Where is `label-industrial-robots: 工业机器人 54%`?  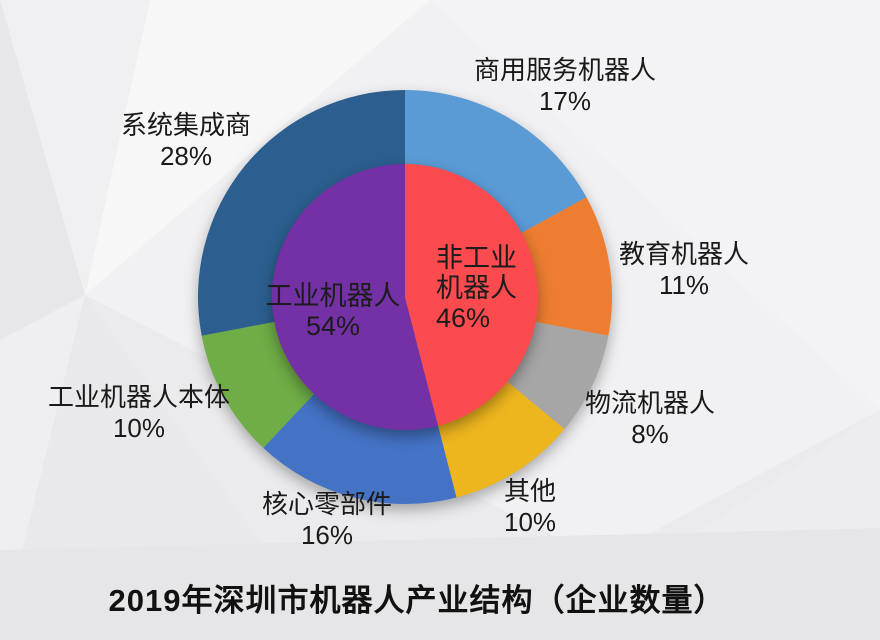 label-industrial-robots: 工业机器人 54% is located at coordinates (333, 311).